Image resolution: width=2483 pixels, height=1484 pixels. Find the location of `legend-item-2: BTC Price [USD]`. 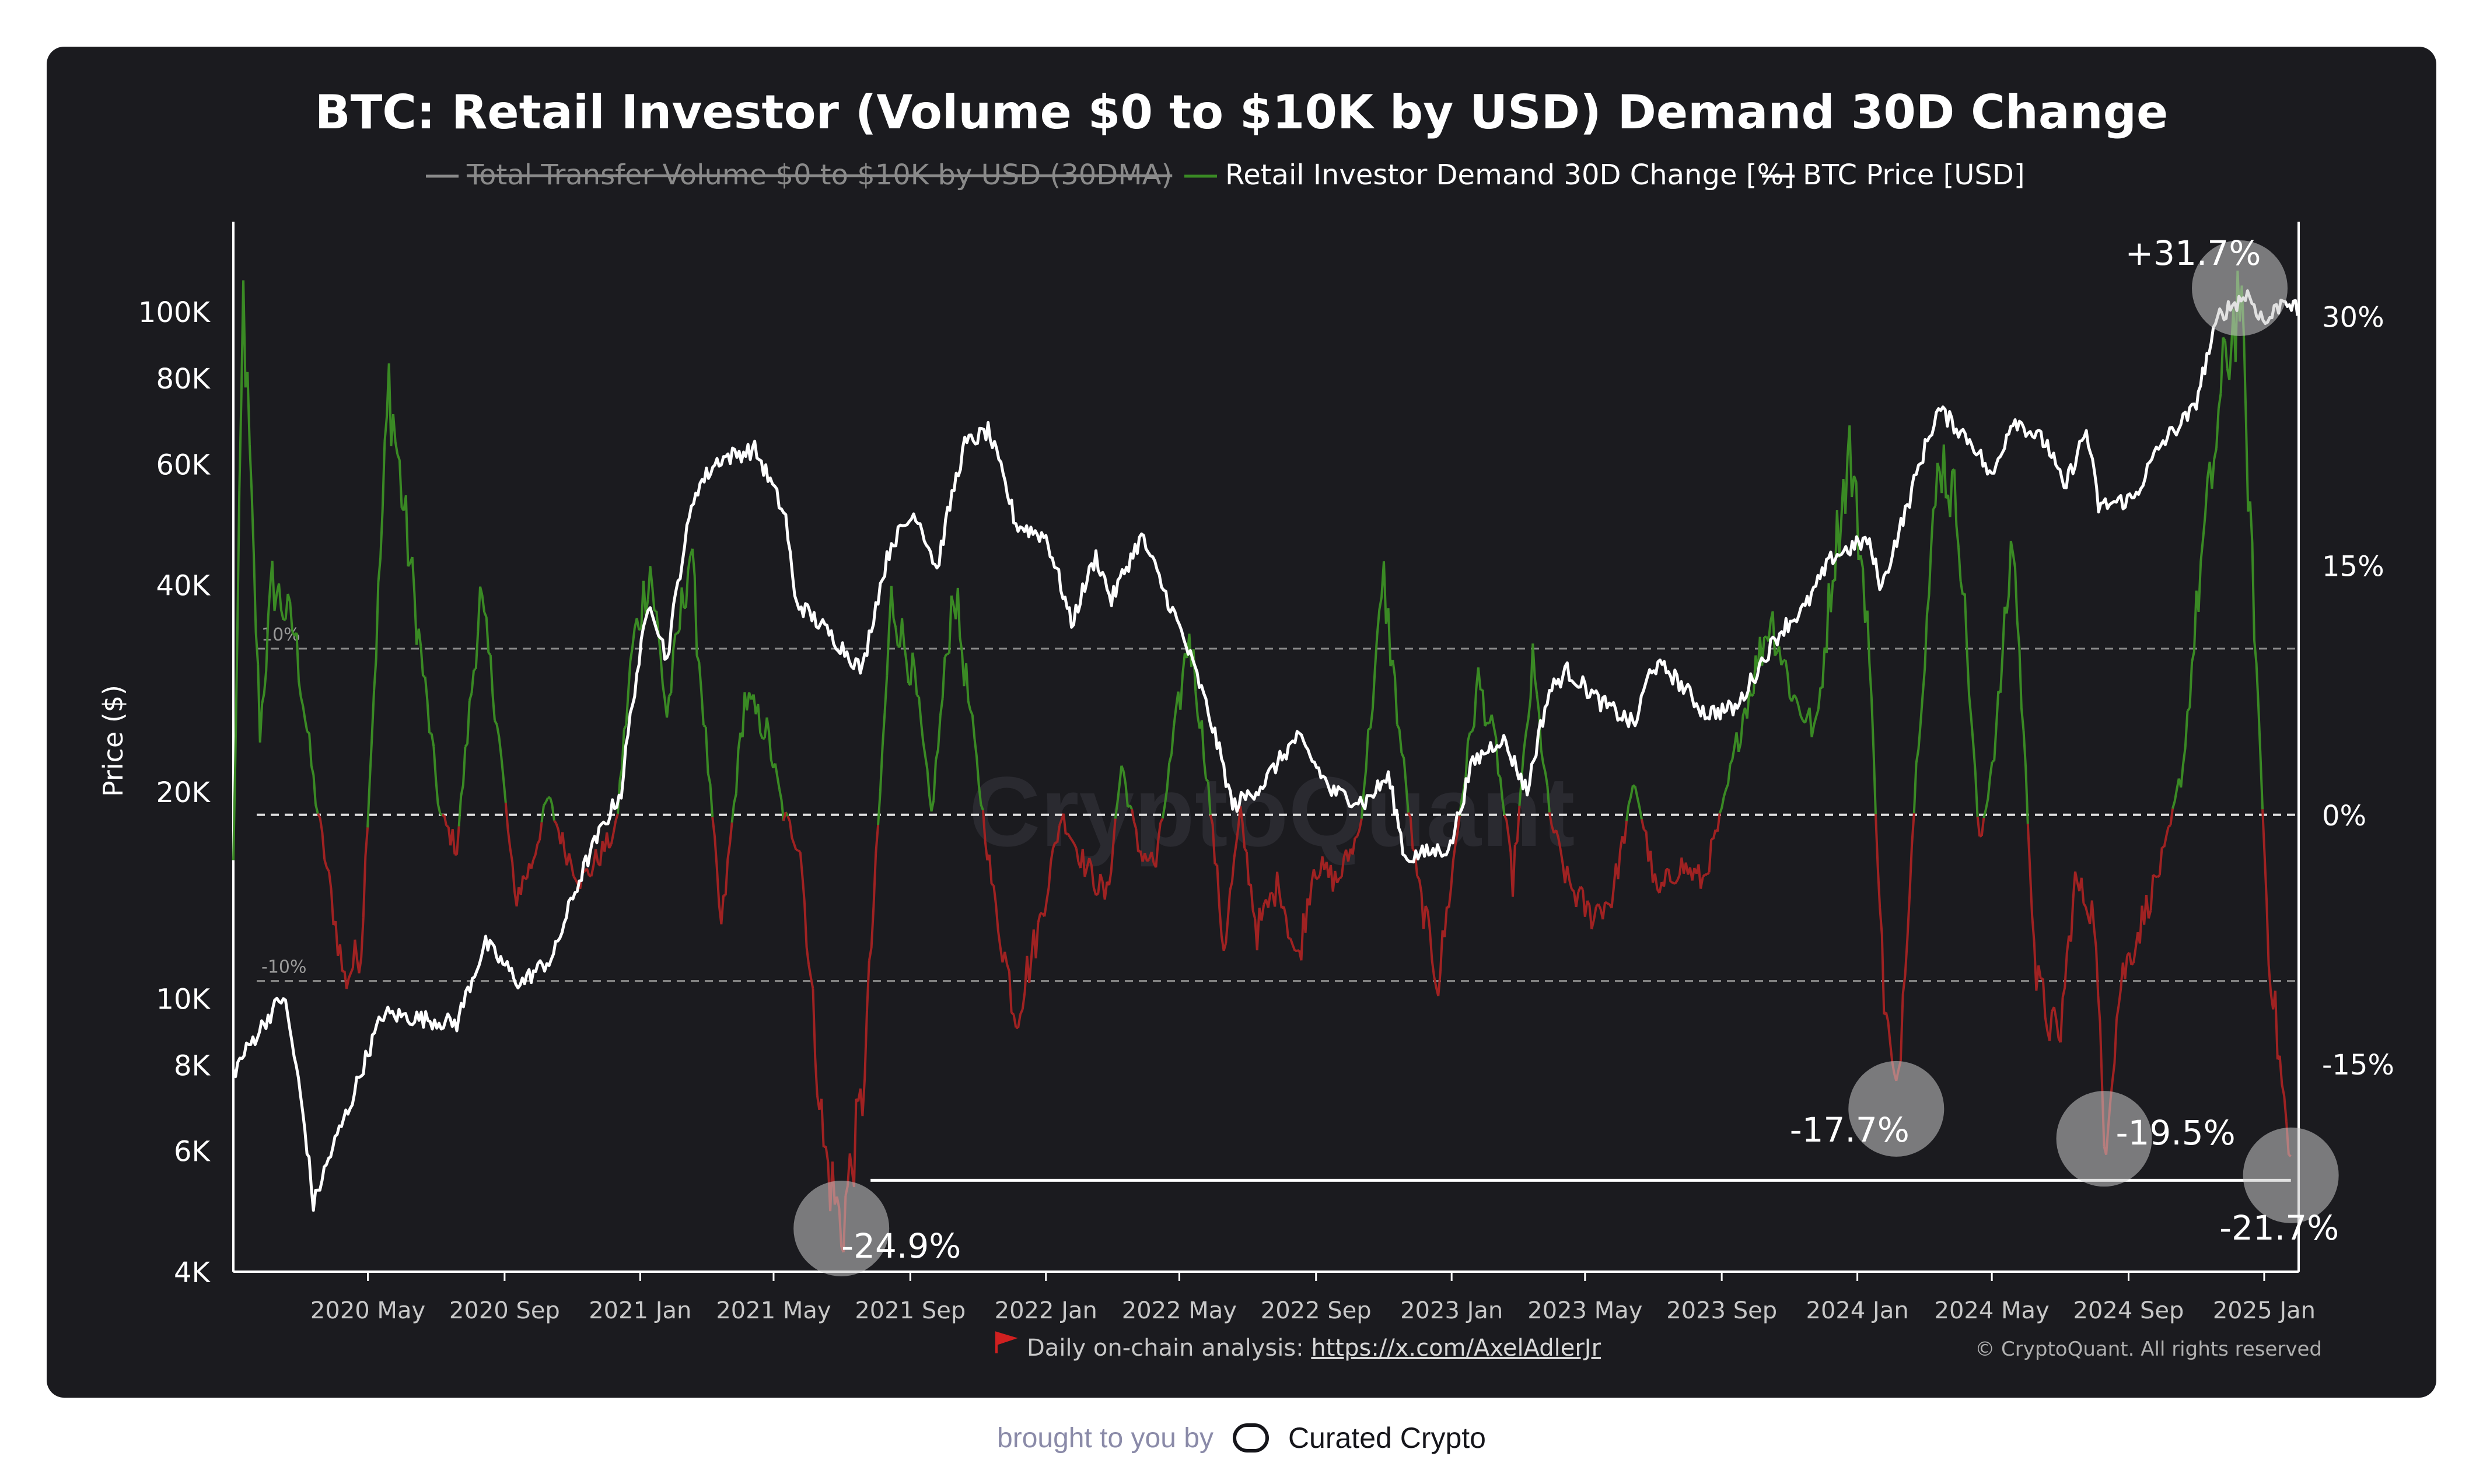

legend-item-2: BTC Price [USD] is located at coordinates (1894, 175).